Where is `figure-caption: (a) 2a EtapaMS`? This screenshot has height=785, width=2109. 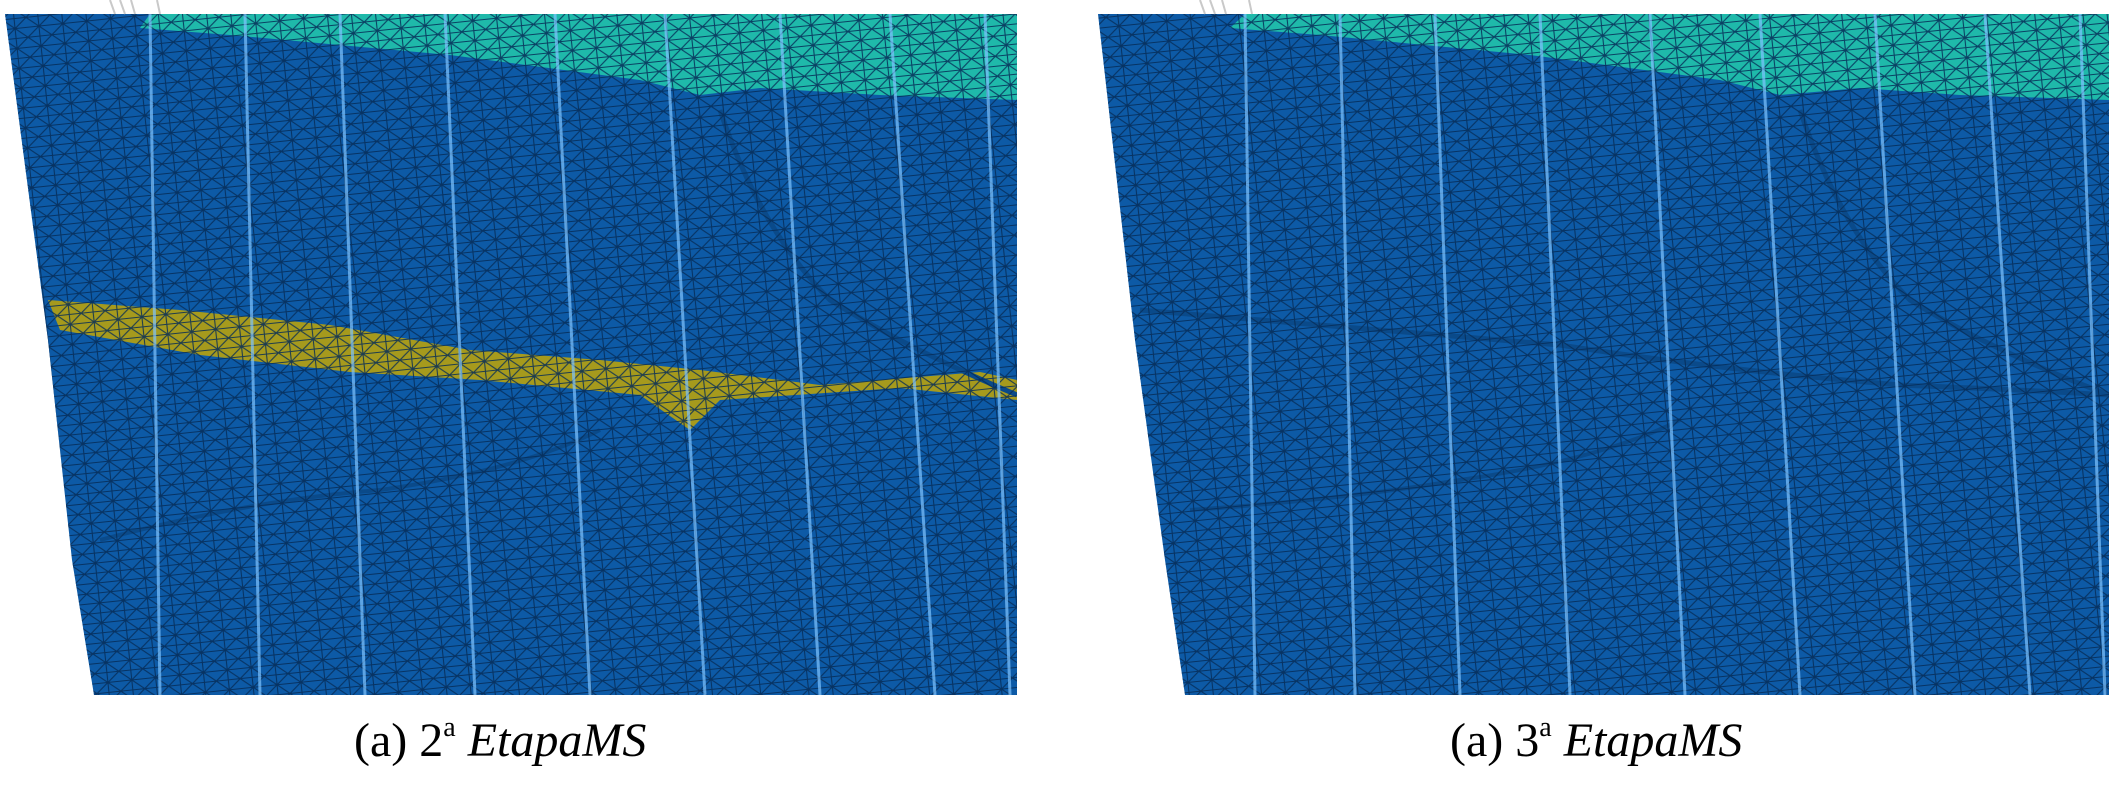
figure-caption: (a) 2a EtapaMS is located at coordinates (500, 739).